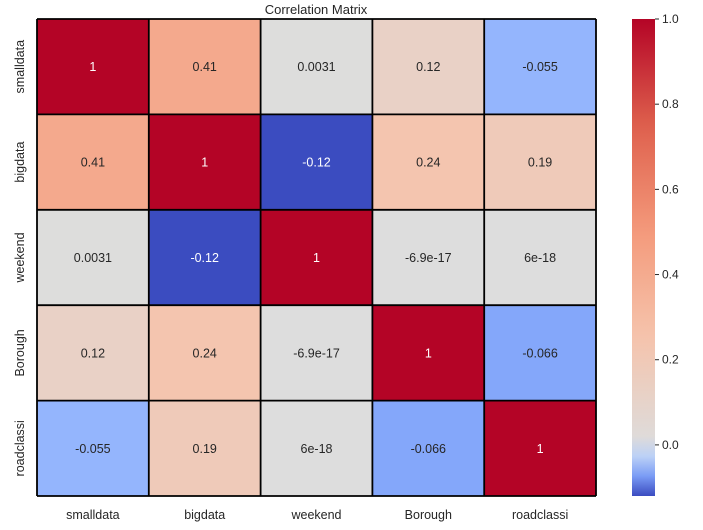 The width and height of the screenshot is (703, 530). I want to click on y-axis-tick-labels: smalldata bigdata weekend Borough roadclassi, so click(20, 258).